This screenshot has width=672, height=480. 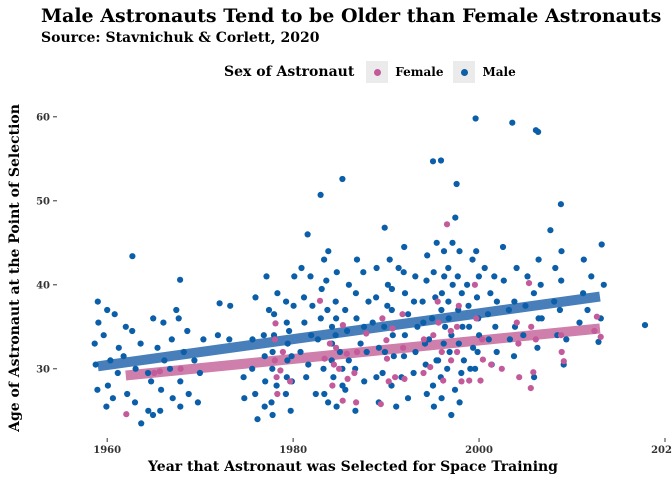 I want to click on legend-dot-female-icon, so click(x=377, y=72).